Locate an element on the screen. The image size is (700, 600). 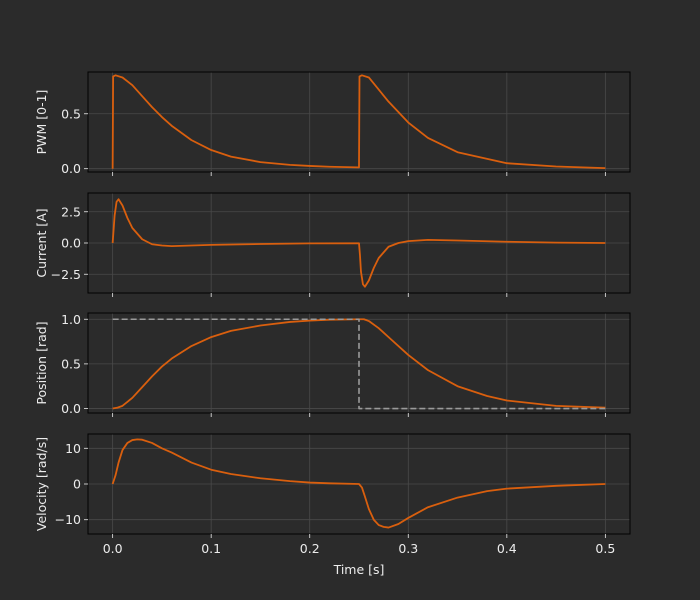
velocity-ytick-label-2: 10 is located at coordinates (73, 448).